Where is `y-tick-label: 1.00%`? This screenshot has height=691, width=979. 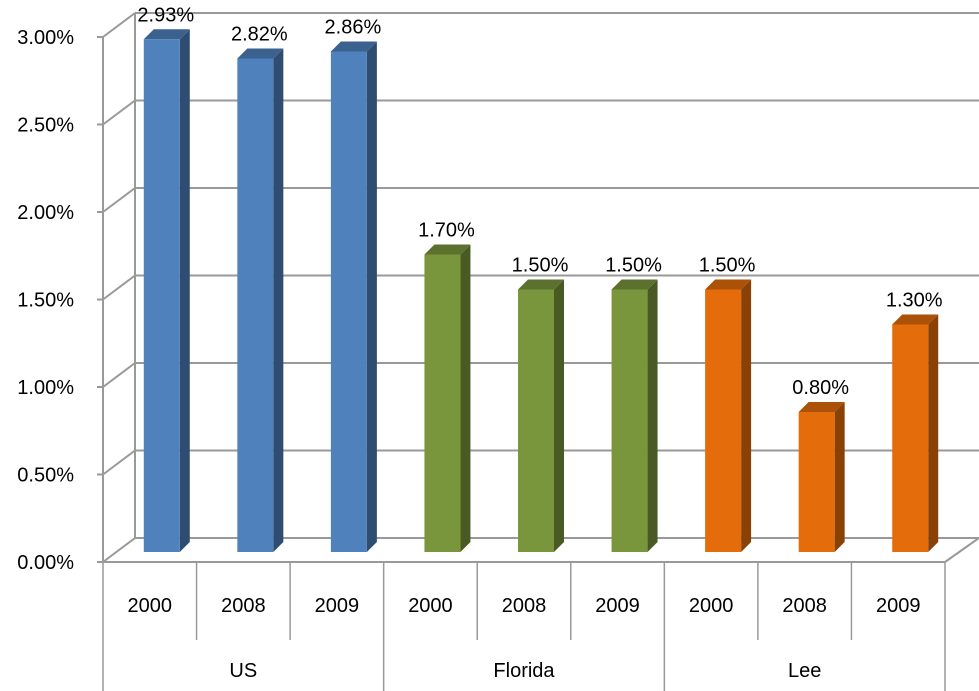
y-tick-label: 1.00% is located at coordinates (45, 388).